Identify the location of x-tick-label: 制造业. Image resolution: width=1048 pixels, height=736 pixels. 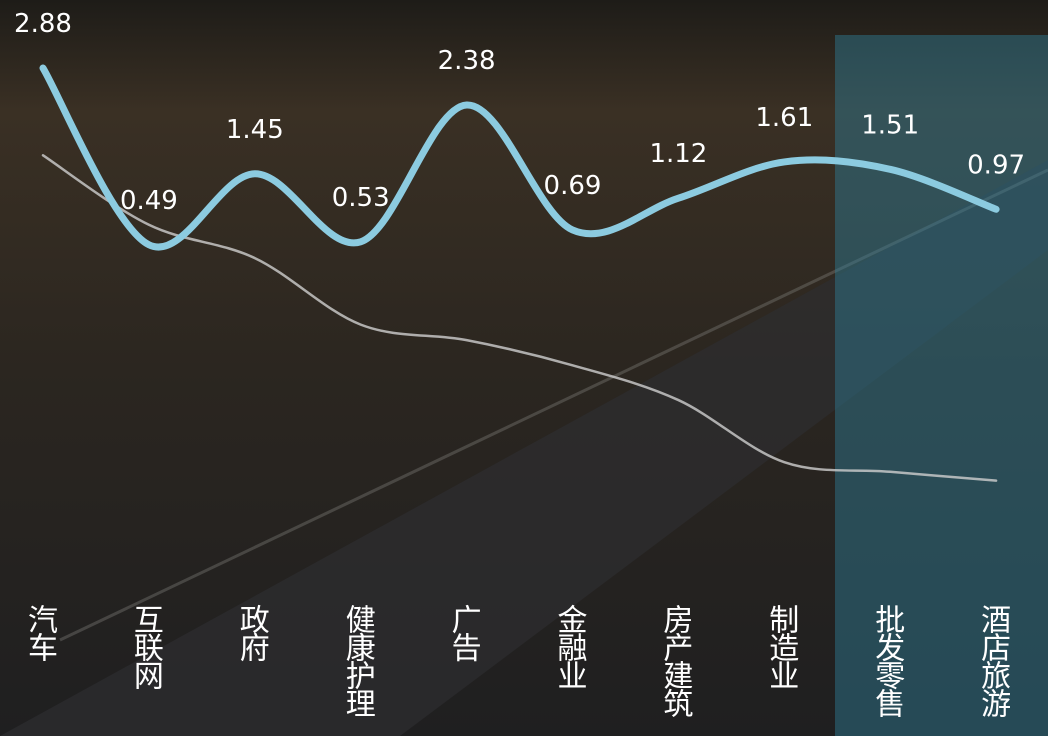
(781, 646).